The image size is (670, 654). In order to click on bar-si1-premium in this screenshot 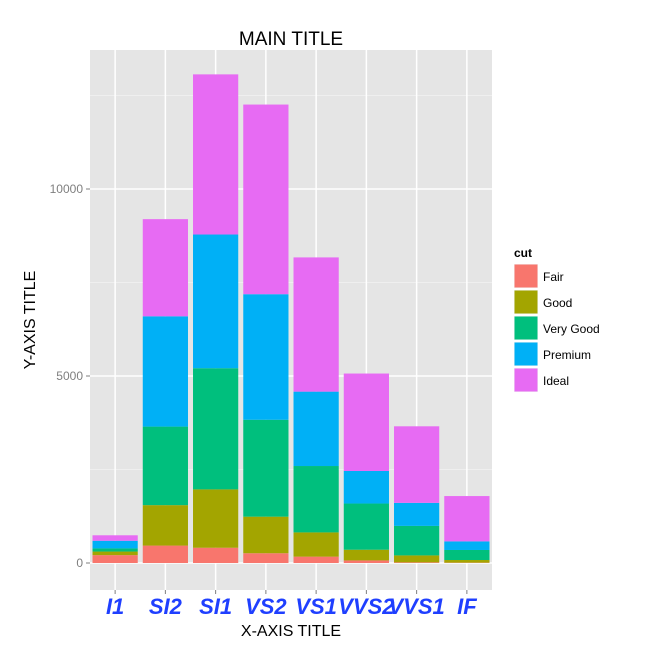, I will do `click(216, 301)`.